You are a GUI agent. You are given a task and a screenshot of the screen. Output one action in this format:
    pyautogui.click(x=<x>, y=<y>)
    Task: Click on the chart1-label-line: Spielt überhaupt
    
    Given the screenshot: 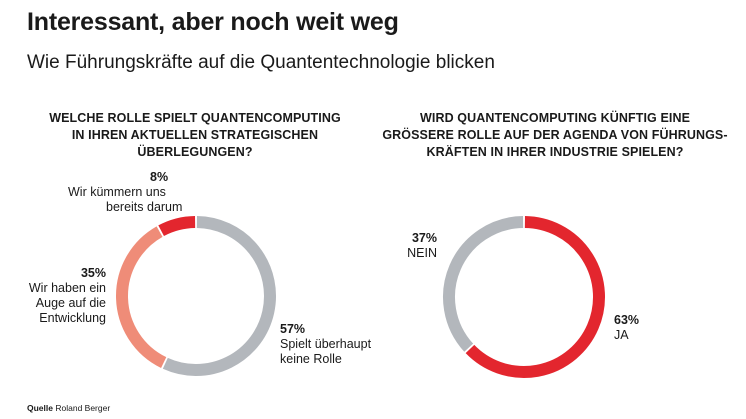 What is the action you would take?
    pyautogui.click(x=326, y=344)
    